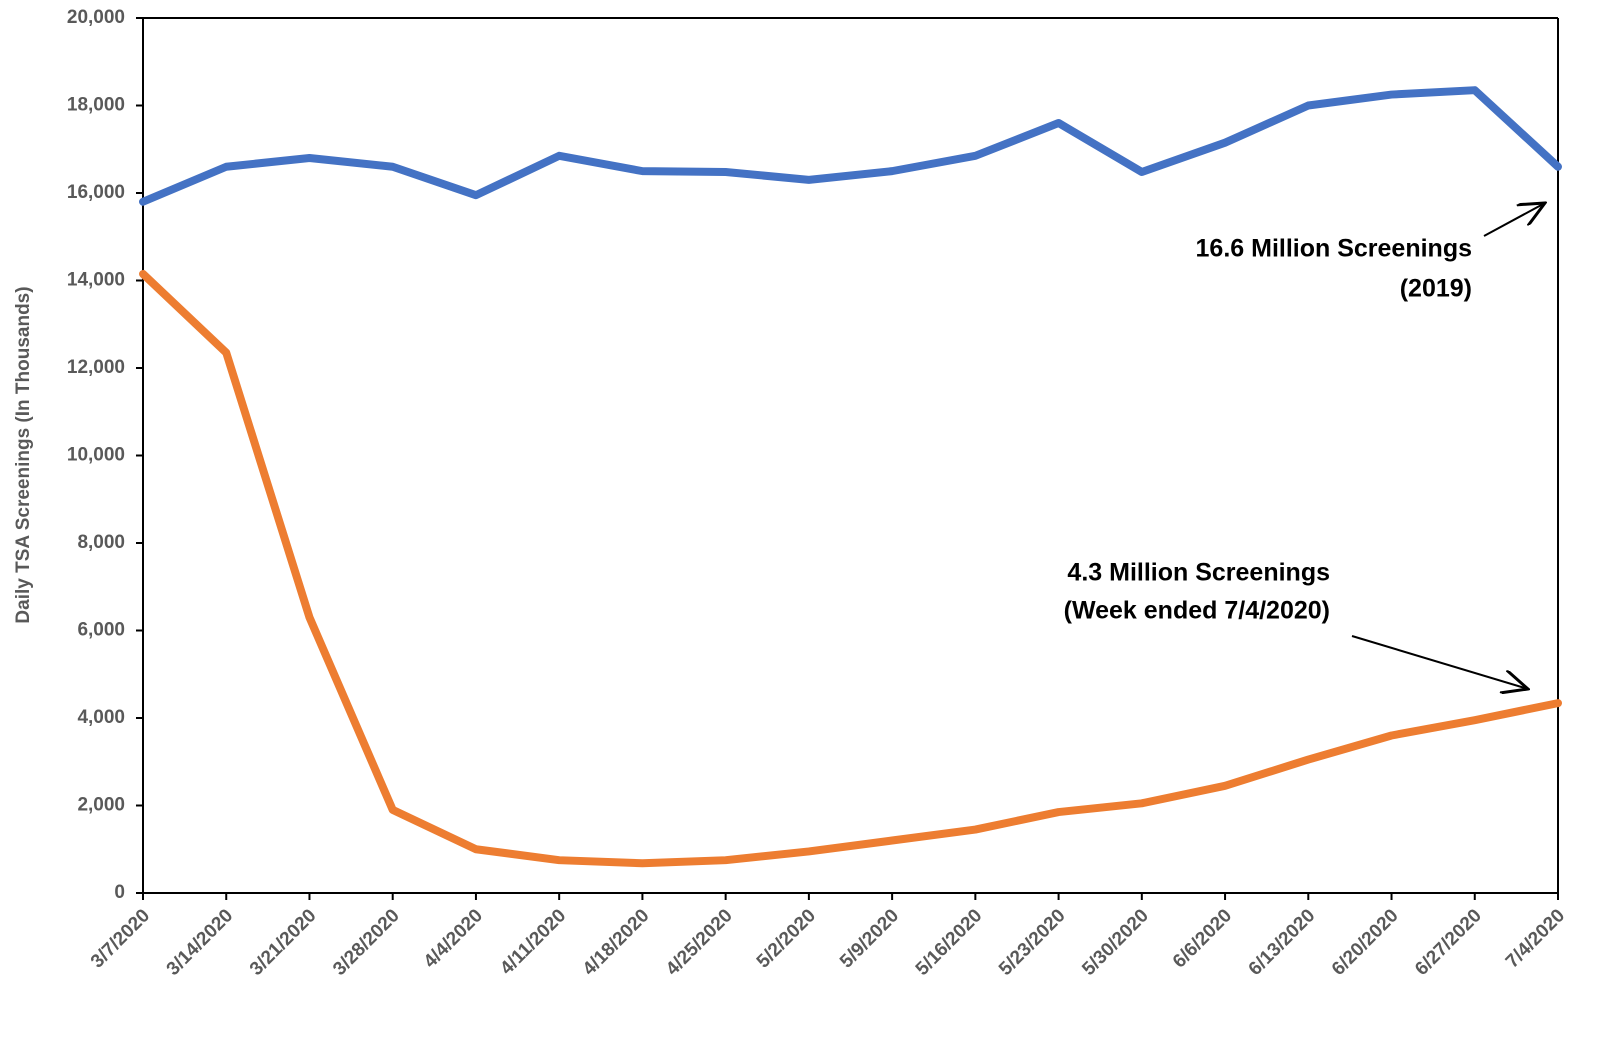 The height and width of the screenshot is (1037, 1606). I want to click on y-tick-label: 0, so click(119, 892).